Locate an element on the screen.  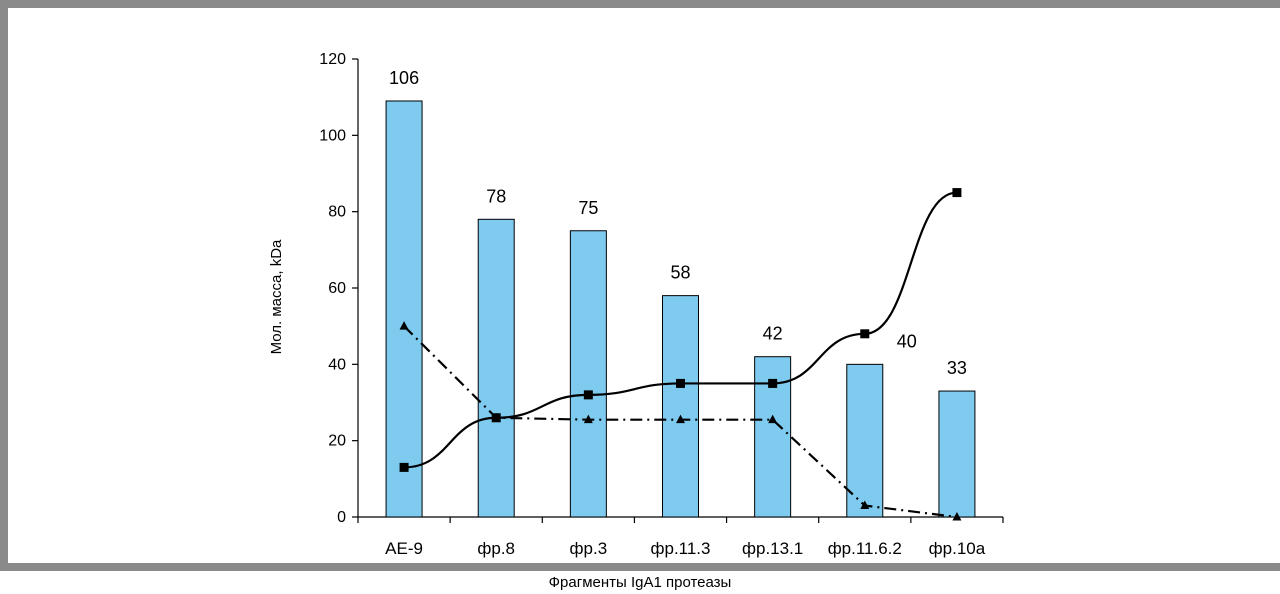
y-tick-label: 20 is located at coordinates (337, 441).